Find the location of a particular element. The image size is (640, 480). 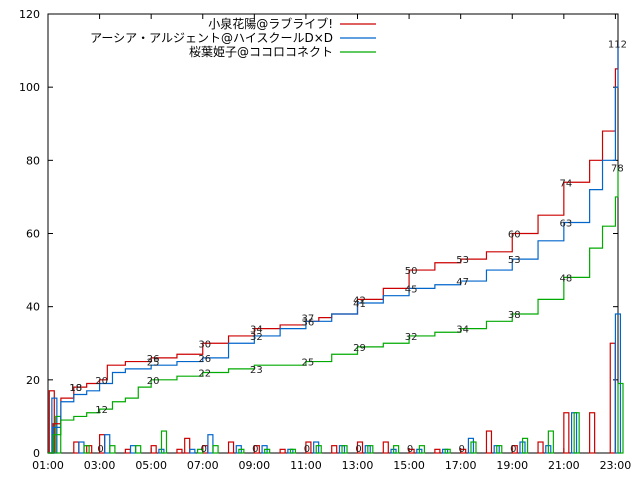

data-label-series-2: 53 is located at coordinates (514, 260).